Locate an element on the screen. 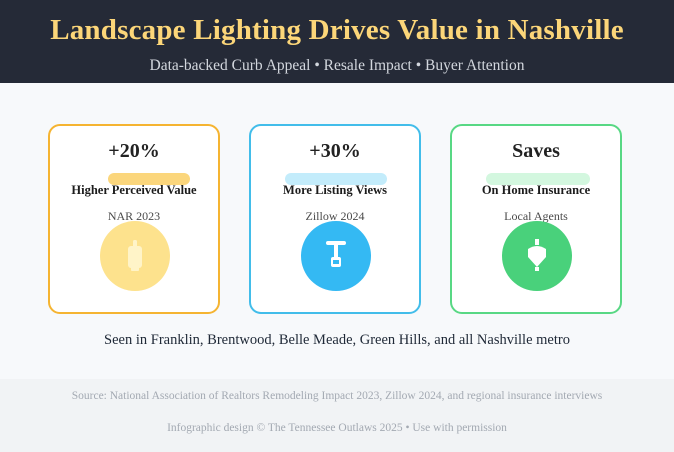 The height and width of the screenshot is (452, 674). stat-value: +20% is located at coordinates (134, 151).